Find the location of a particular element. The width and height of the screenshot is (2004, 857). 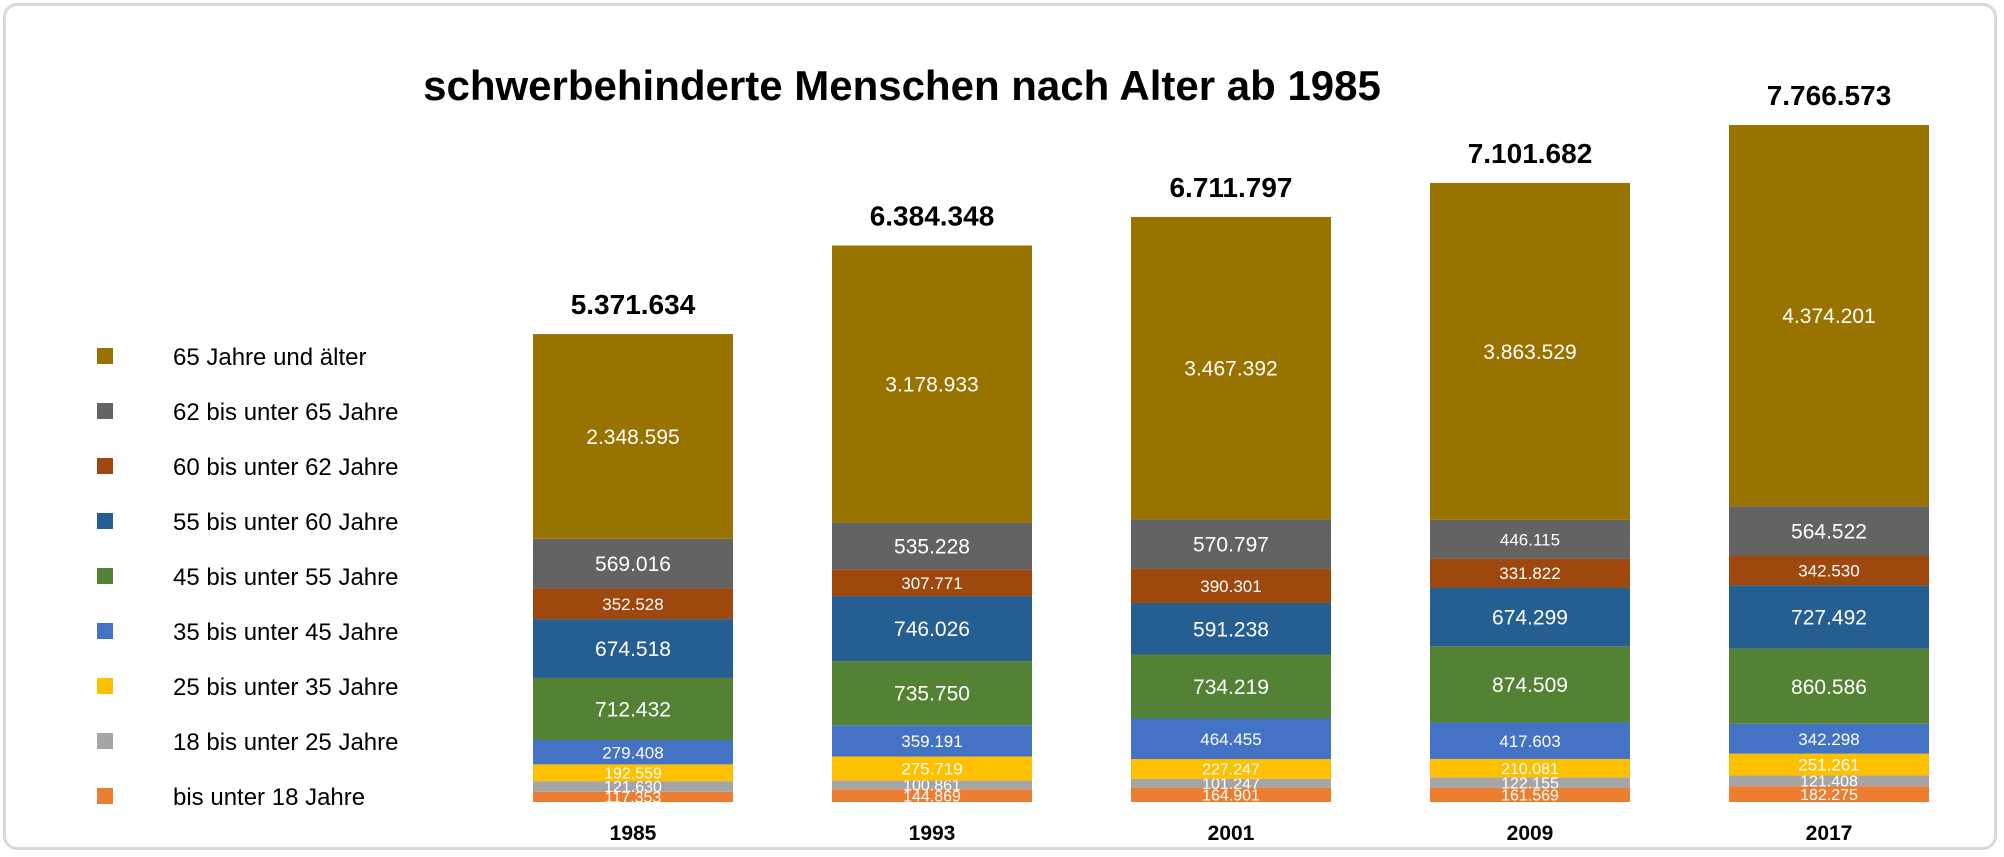

legend-item: 25 bis unter 35 Jahre is located at coordinates (247, 687).